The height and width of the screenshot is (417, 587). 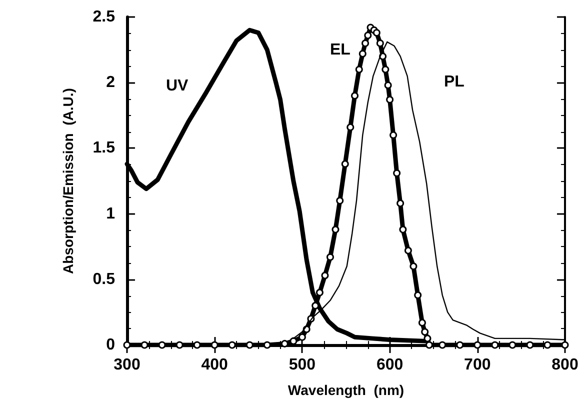 What do you see at coordinates (302, 365) in the screenshot?
I see `x-tick-label: 500` at bounding box center [302, 365].